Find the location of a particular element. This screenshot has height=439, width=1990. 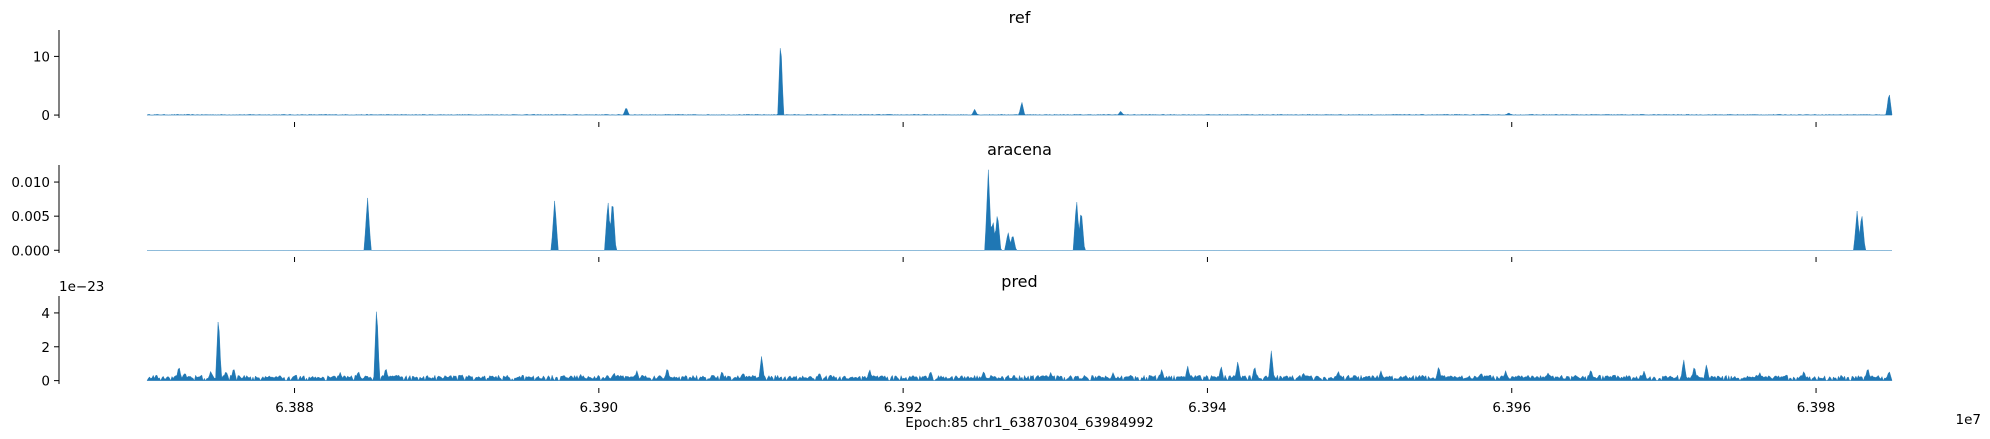

x-tick-label: 6.388 is located at coordinates (294, 408).